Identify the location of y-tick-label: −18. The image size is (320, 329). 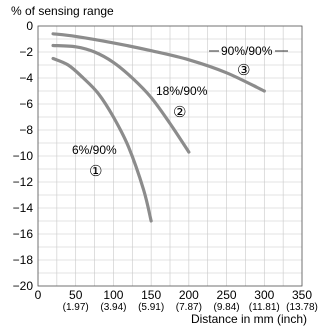
(23, 260).